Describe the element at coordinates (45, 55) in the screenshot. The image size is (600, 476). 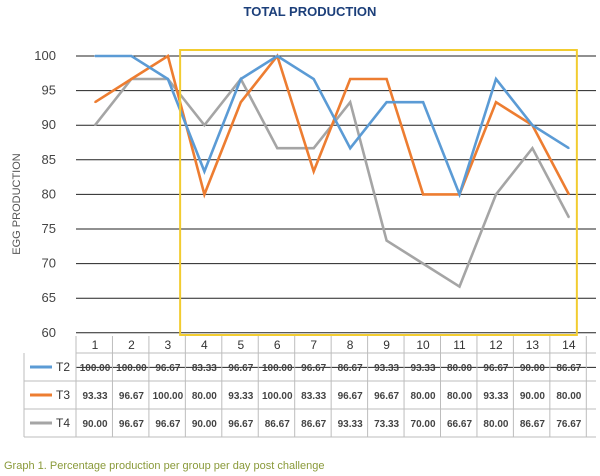
I see `y-tick-label: 100` at that location.